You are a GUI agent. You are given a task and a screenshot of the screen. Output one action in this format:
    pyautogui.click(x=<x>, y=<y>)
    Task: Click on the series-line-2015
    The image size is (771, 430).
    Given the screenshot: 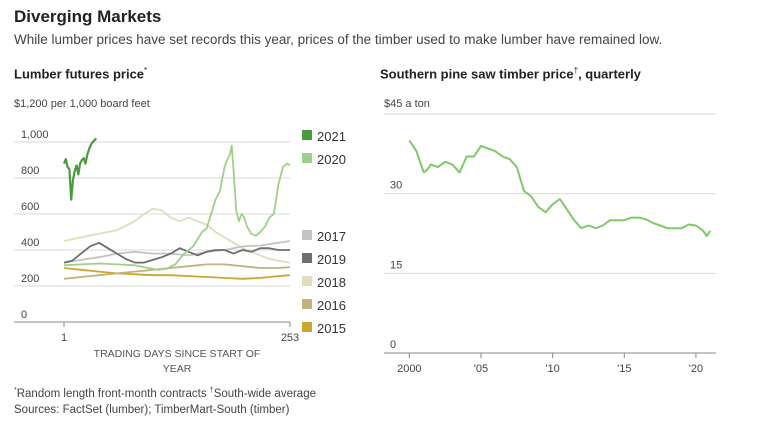 What is the action you would take?
    pyautogui.click(x=177, y=273)
    